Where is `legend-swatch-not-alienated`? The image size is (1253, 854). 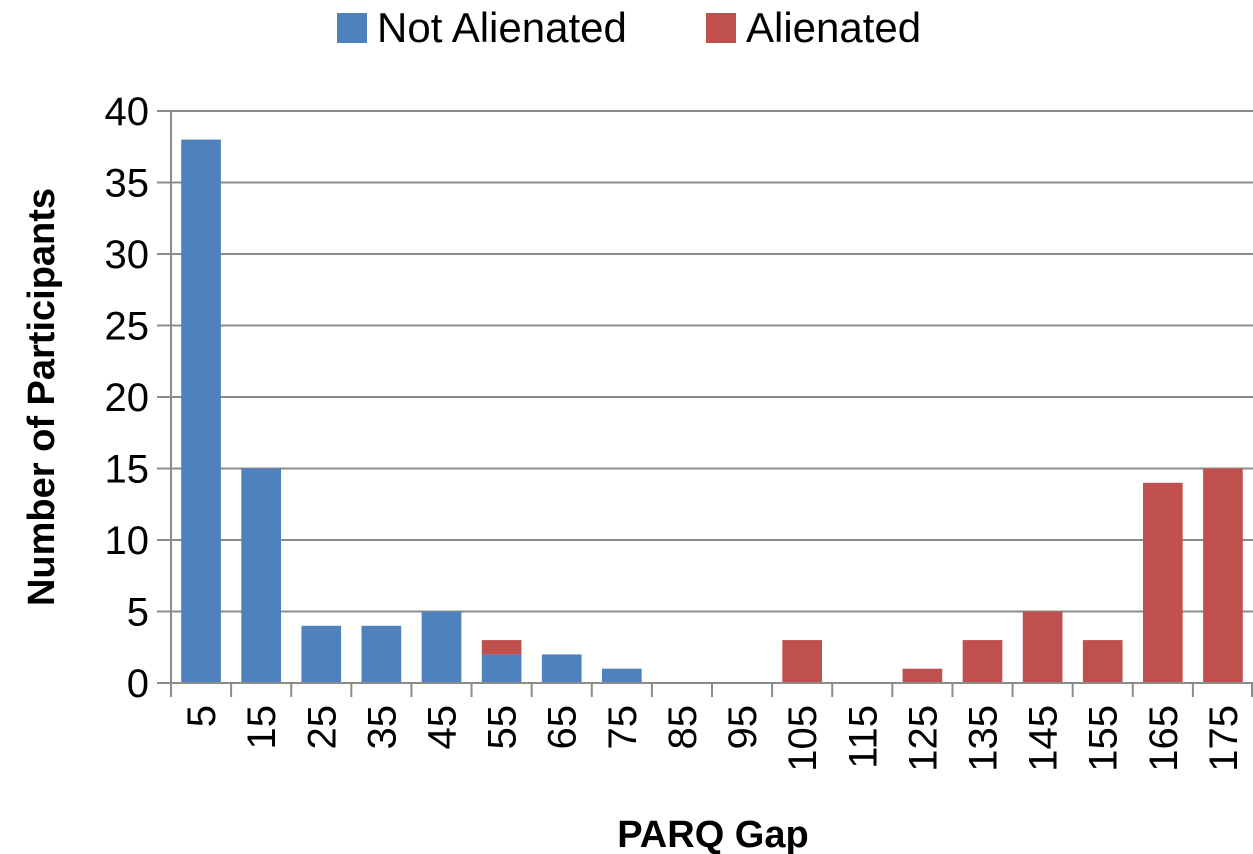 legend-swatch-not-alienated is located at coordinates (352, 28).